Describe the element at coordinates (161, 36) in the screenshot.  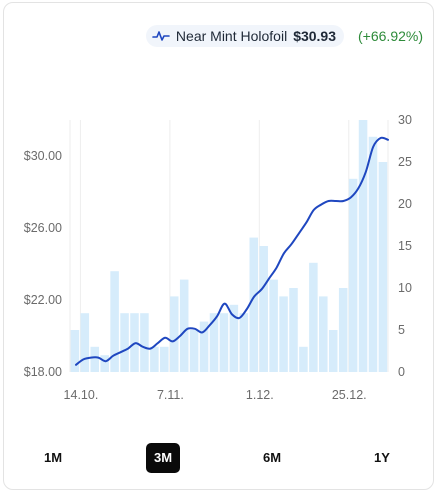
I see `line-chart-icon` at that location.